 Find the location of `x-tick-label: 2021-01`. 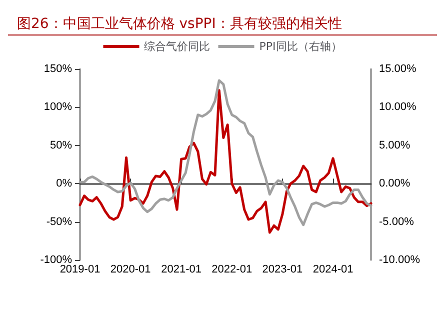

x-tick-label: 2021-01 is located at coordinates (181, 270).